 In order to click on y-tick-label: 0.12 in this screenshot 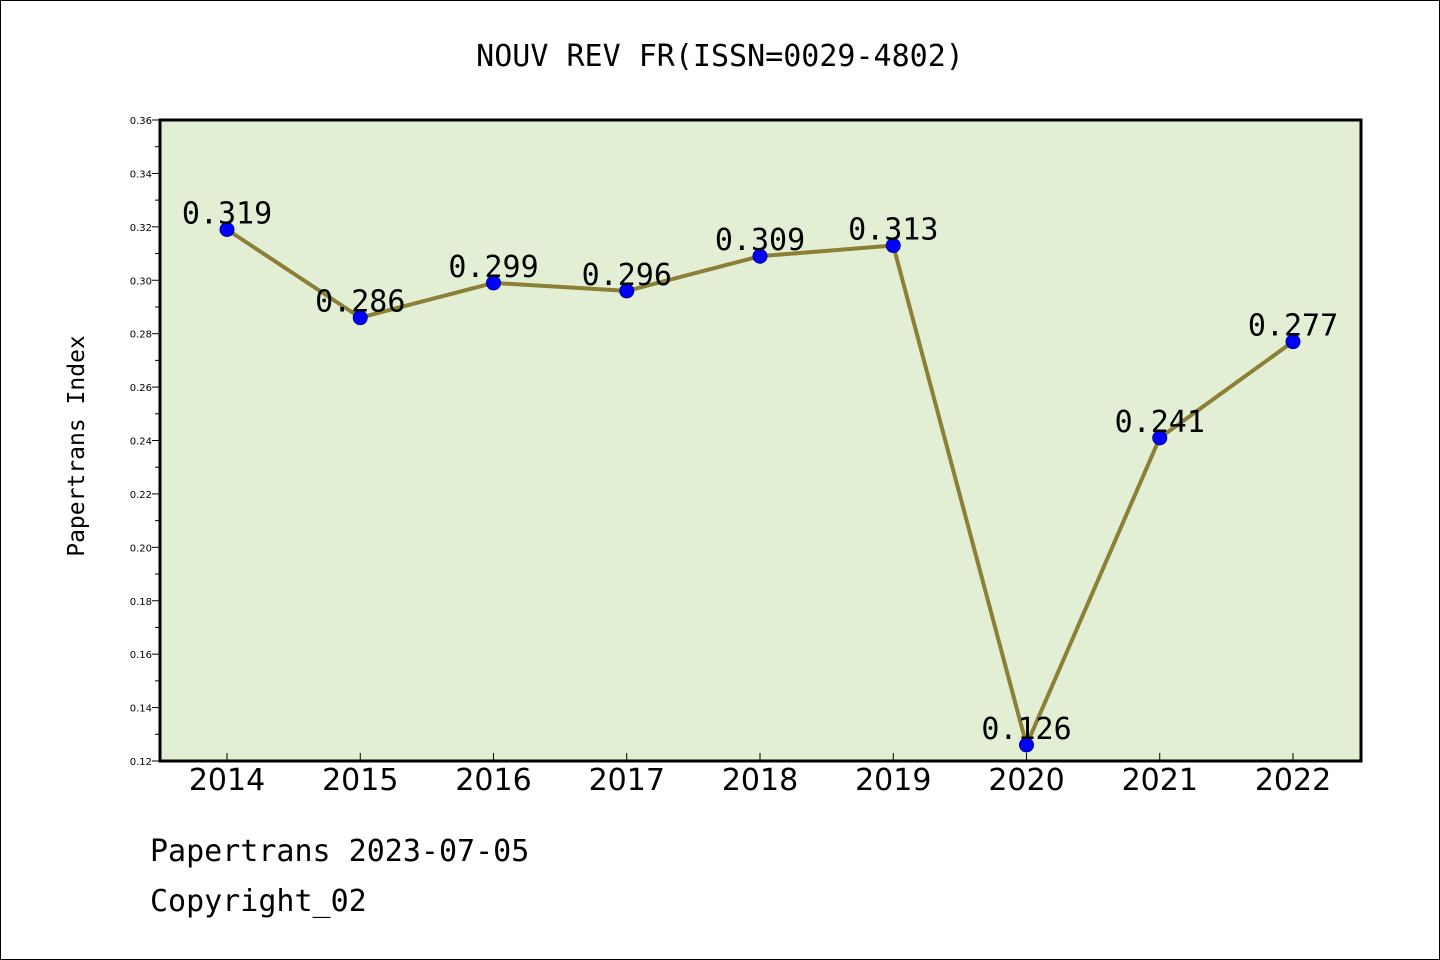, I will do `click(141, 762)`.